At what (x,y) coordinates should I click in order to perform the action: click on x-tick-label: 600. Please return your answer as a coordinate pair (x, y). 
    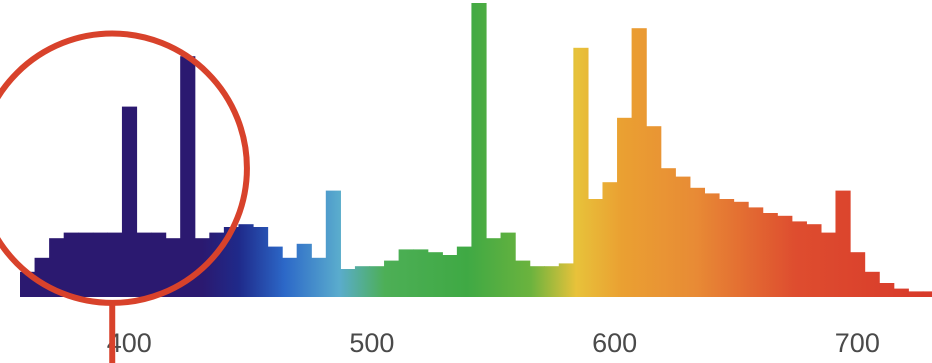
    Looking at the image, I should click on (614, 343).